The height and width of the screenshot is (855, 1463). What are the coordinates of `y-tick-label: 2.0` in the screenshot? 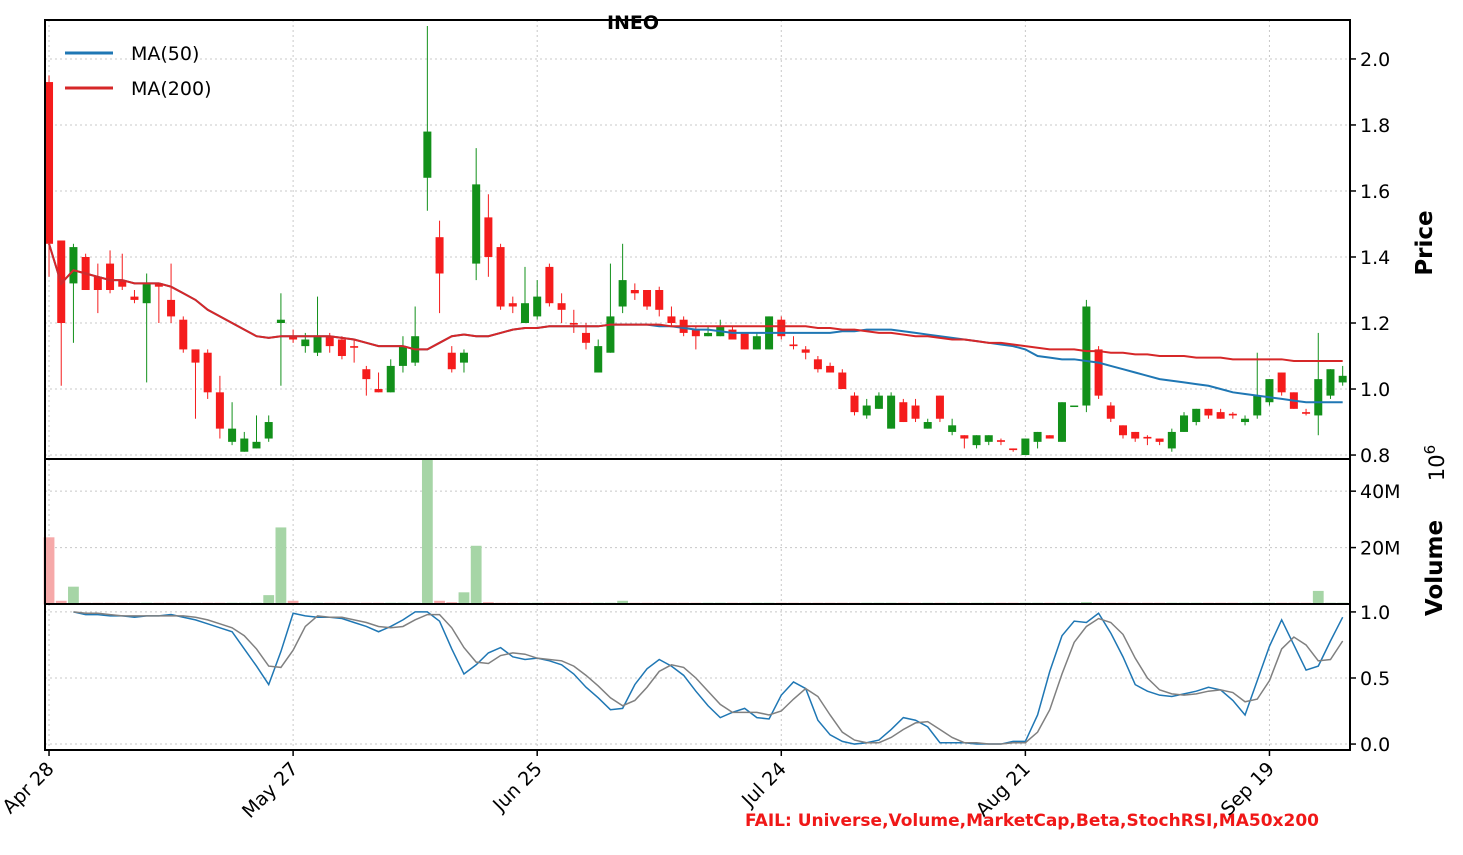 It's located at (1375, 60).